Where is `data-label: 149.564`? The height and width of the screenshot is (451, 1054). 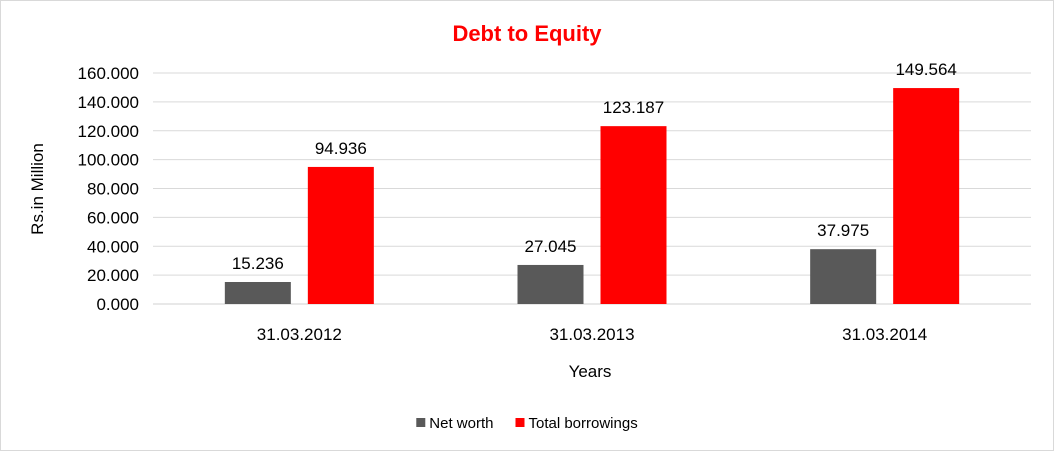 data-label: 149.564 is located at coordinates (925, 69).